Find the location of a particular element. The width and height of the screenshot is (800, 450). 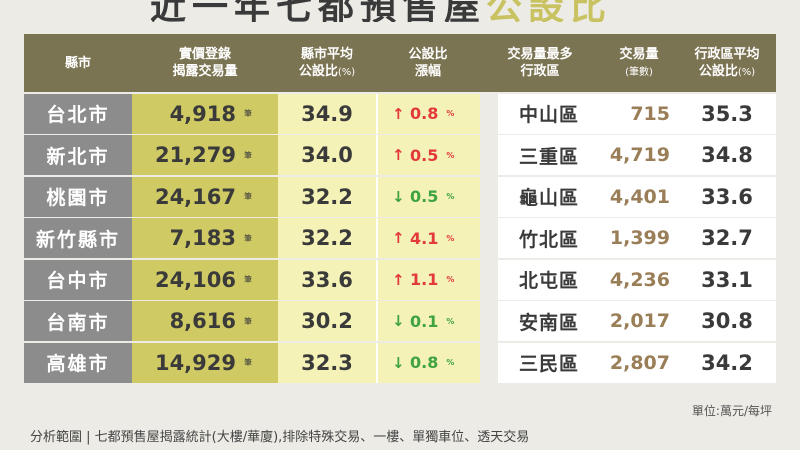

header-transactions-line1: 實價登錄 is located at coordinates (204, 54).